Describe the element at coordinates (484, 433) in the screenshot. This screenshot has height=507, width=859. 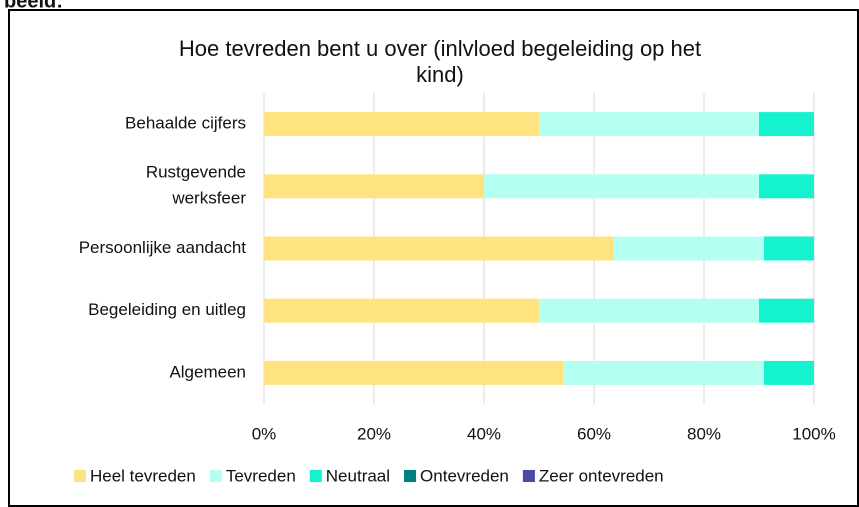
I see `x-tick-label: 40%` at that location.